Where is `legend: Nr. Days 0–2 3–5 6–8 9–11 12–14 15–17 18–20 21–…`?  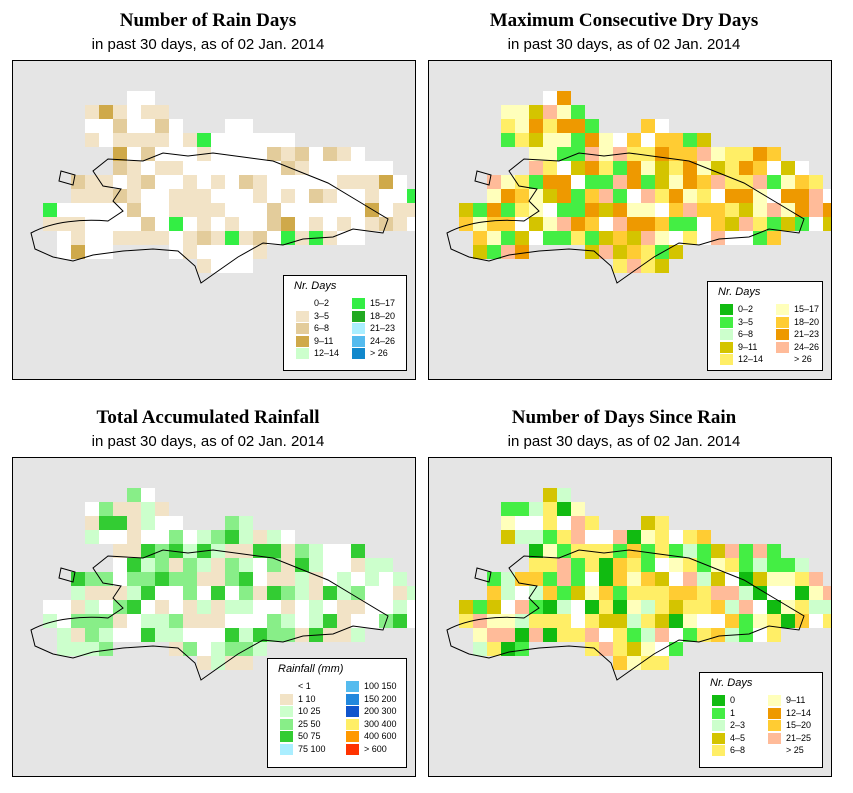
legend: Nr. Days 0–2 3–5 6–8 9–11 12–14 15–17 18–20 21–… is located at coordinates (765, 326).